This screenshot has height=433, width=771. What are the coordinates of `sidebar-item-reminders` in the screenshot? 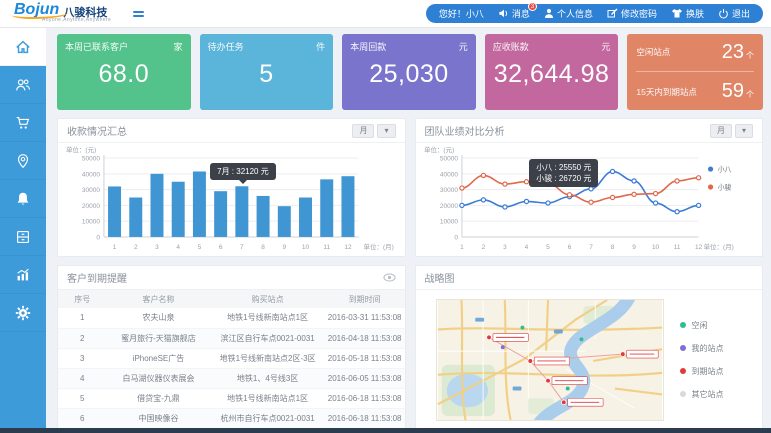 It's located at (23, 199).